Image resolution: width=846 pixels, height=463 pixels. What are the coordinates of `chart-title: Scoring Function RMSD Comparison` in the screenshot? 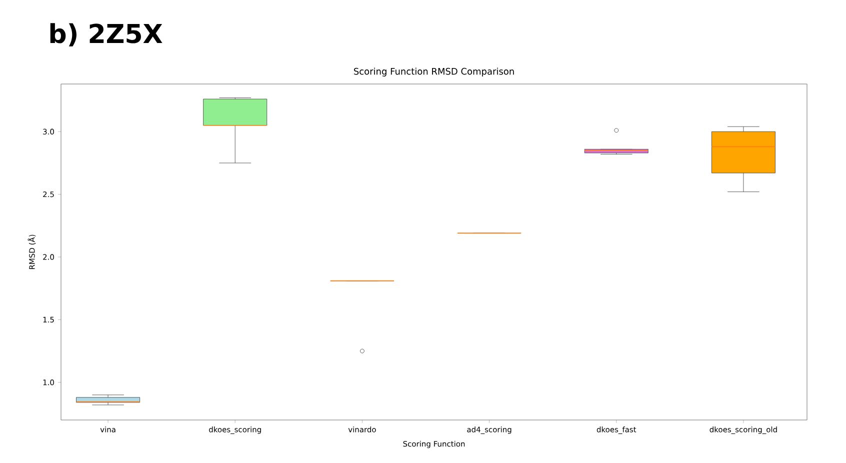 It's located at (434, 72).